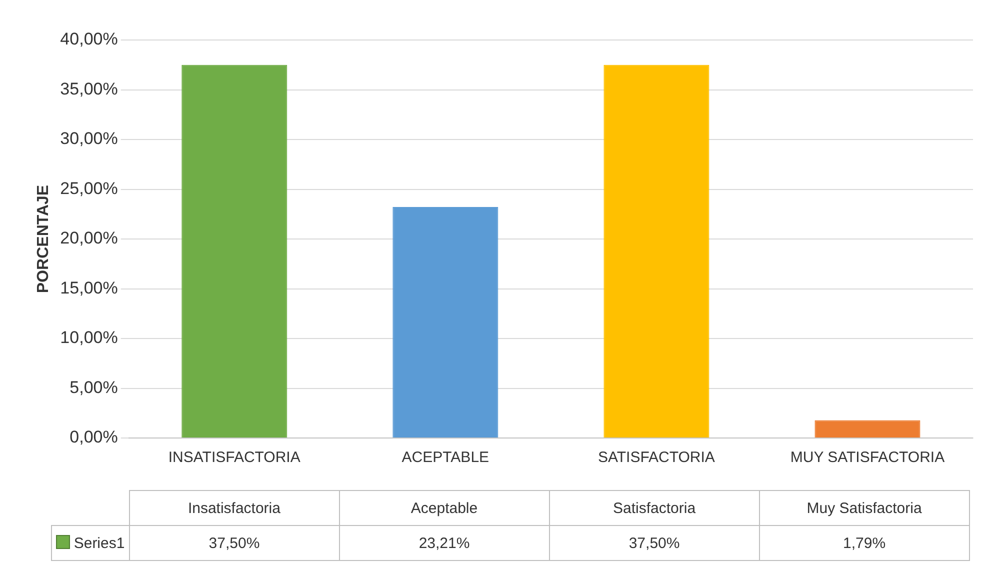 This screenshot has width=993, height=583. Describe the element at coordinates (864, 543) in the screenshot. I see `data-label: 1,79%` at that location.